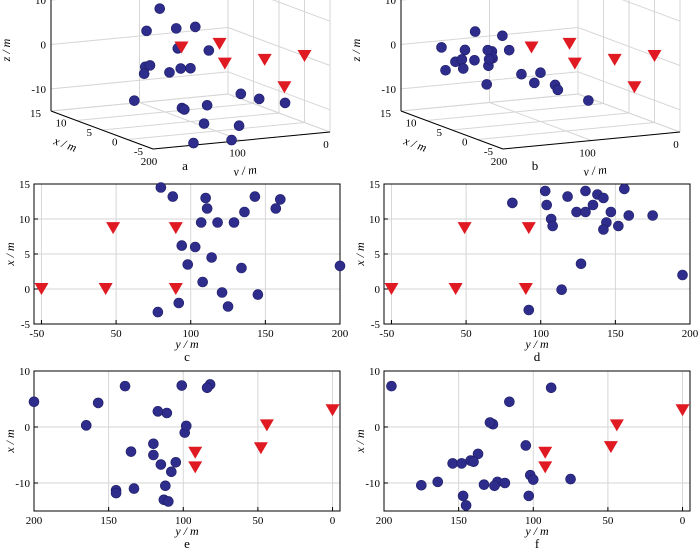  What do you see at coordinates (375, 220) in the screenshot?
I see `y-tick-label: 10` at bounding box center [375, 220].